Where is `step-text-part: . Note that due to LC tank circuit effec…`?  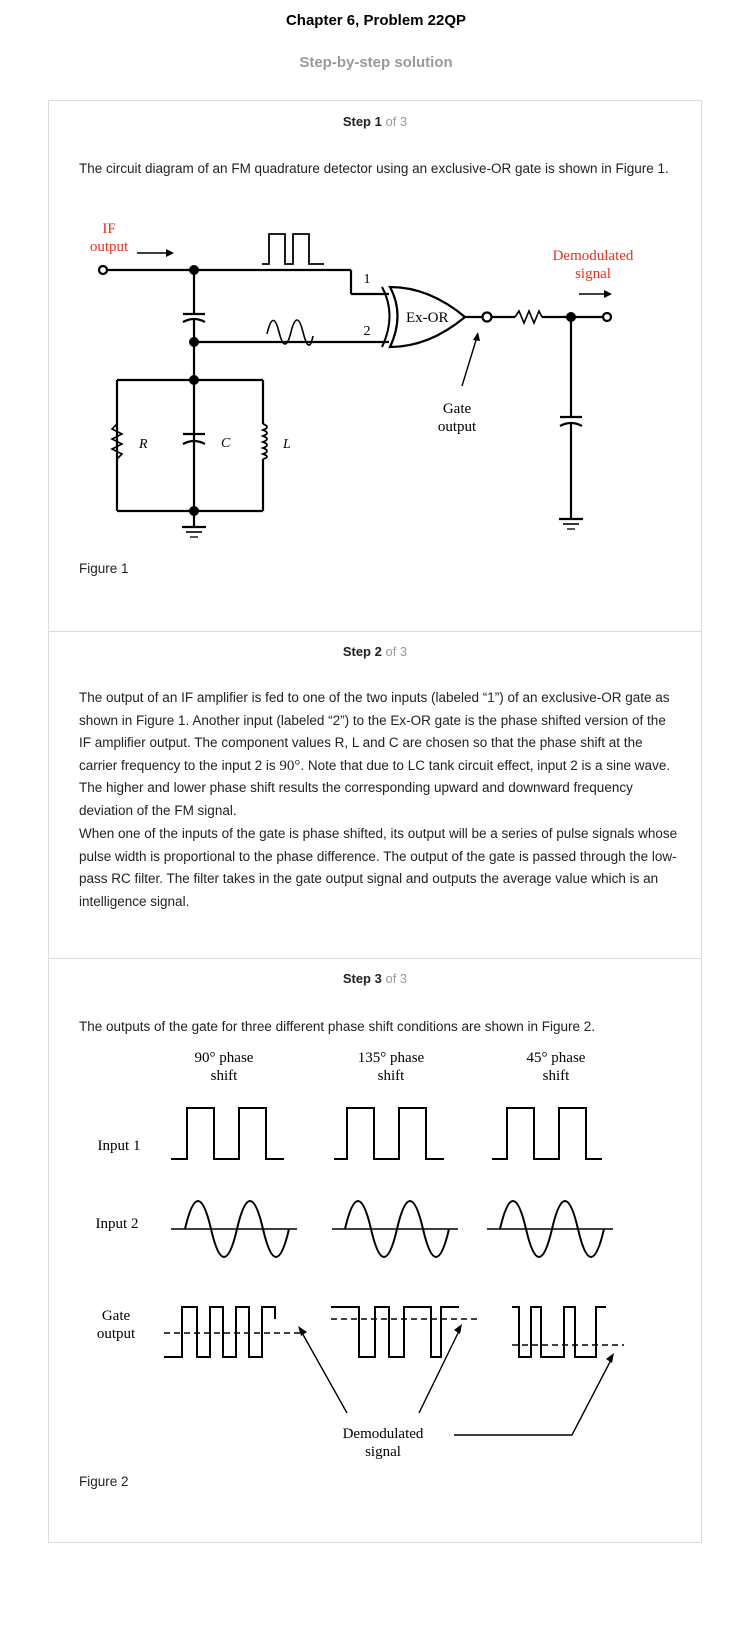 step-text-part: . Note that due to LC tank circuit effec… is located at coordinates (375, 787).